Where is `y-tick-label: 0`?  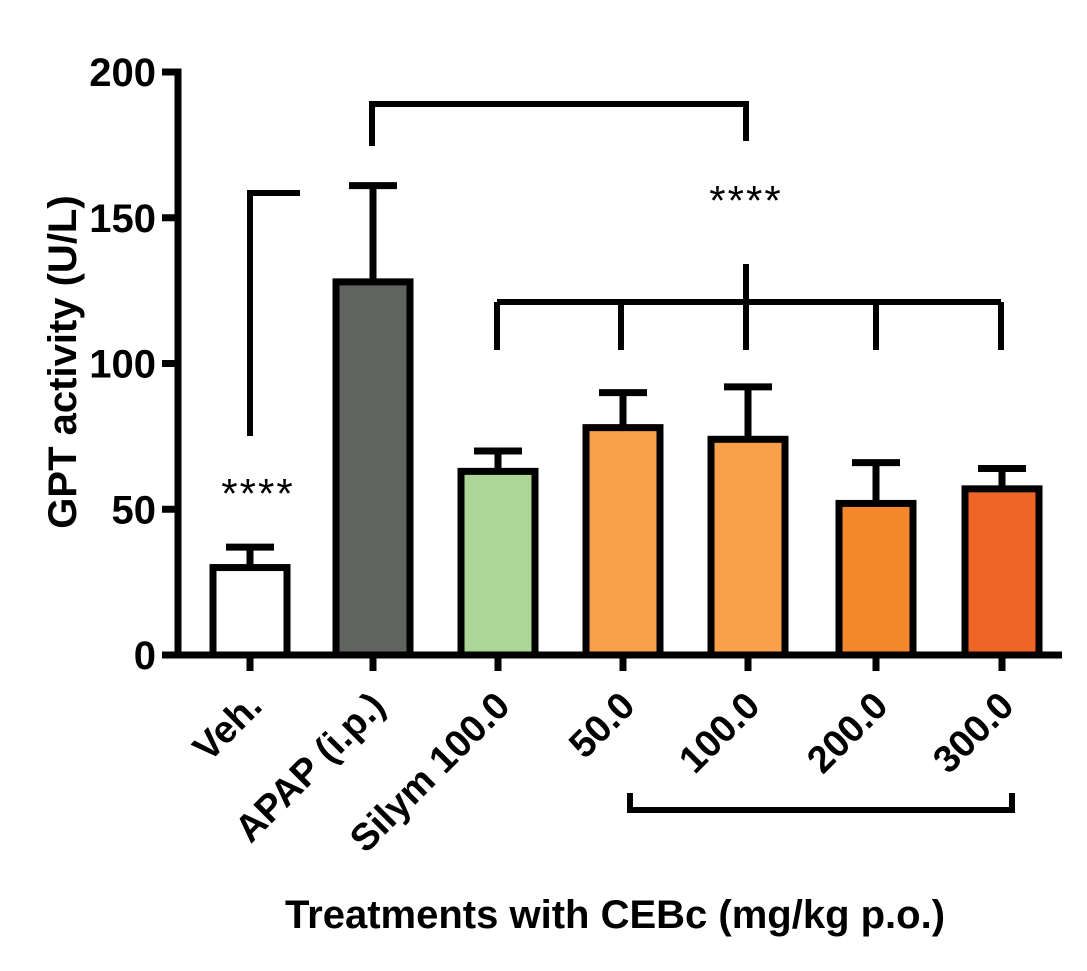
y-tick-label: 0 is located at coordinates (145, 656).